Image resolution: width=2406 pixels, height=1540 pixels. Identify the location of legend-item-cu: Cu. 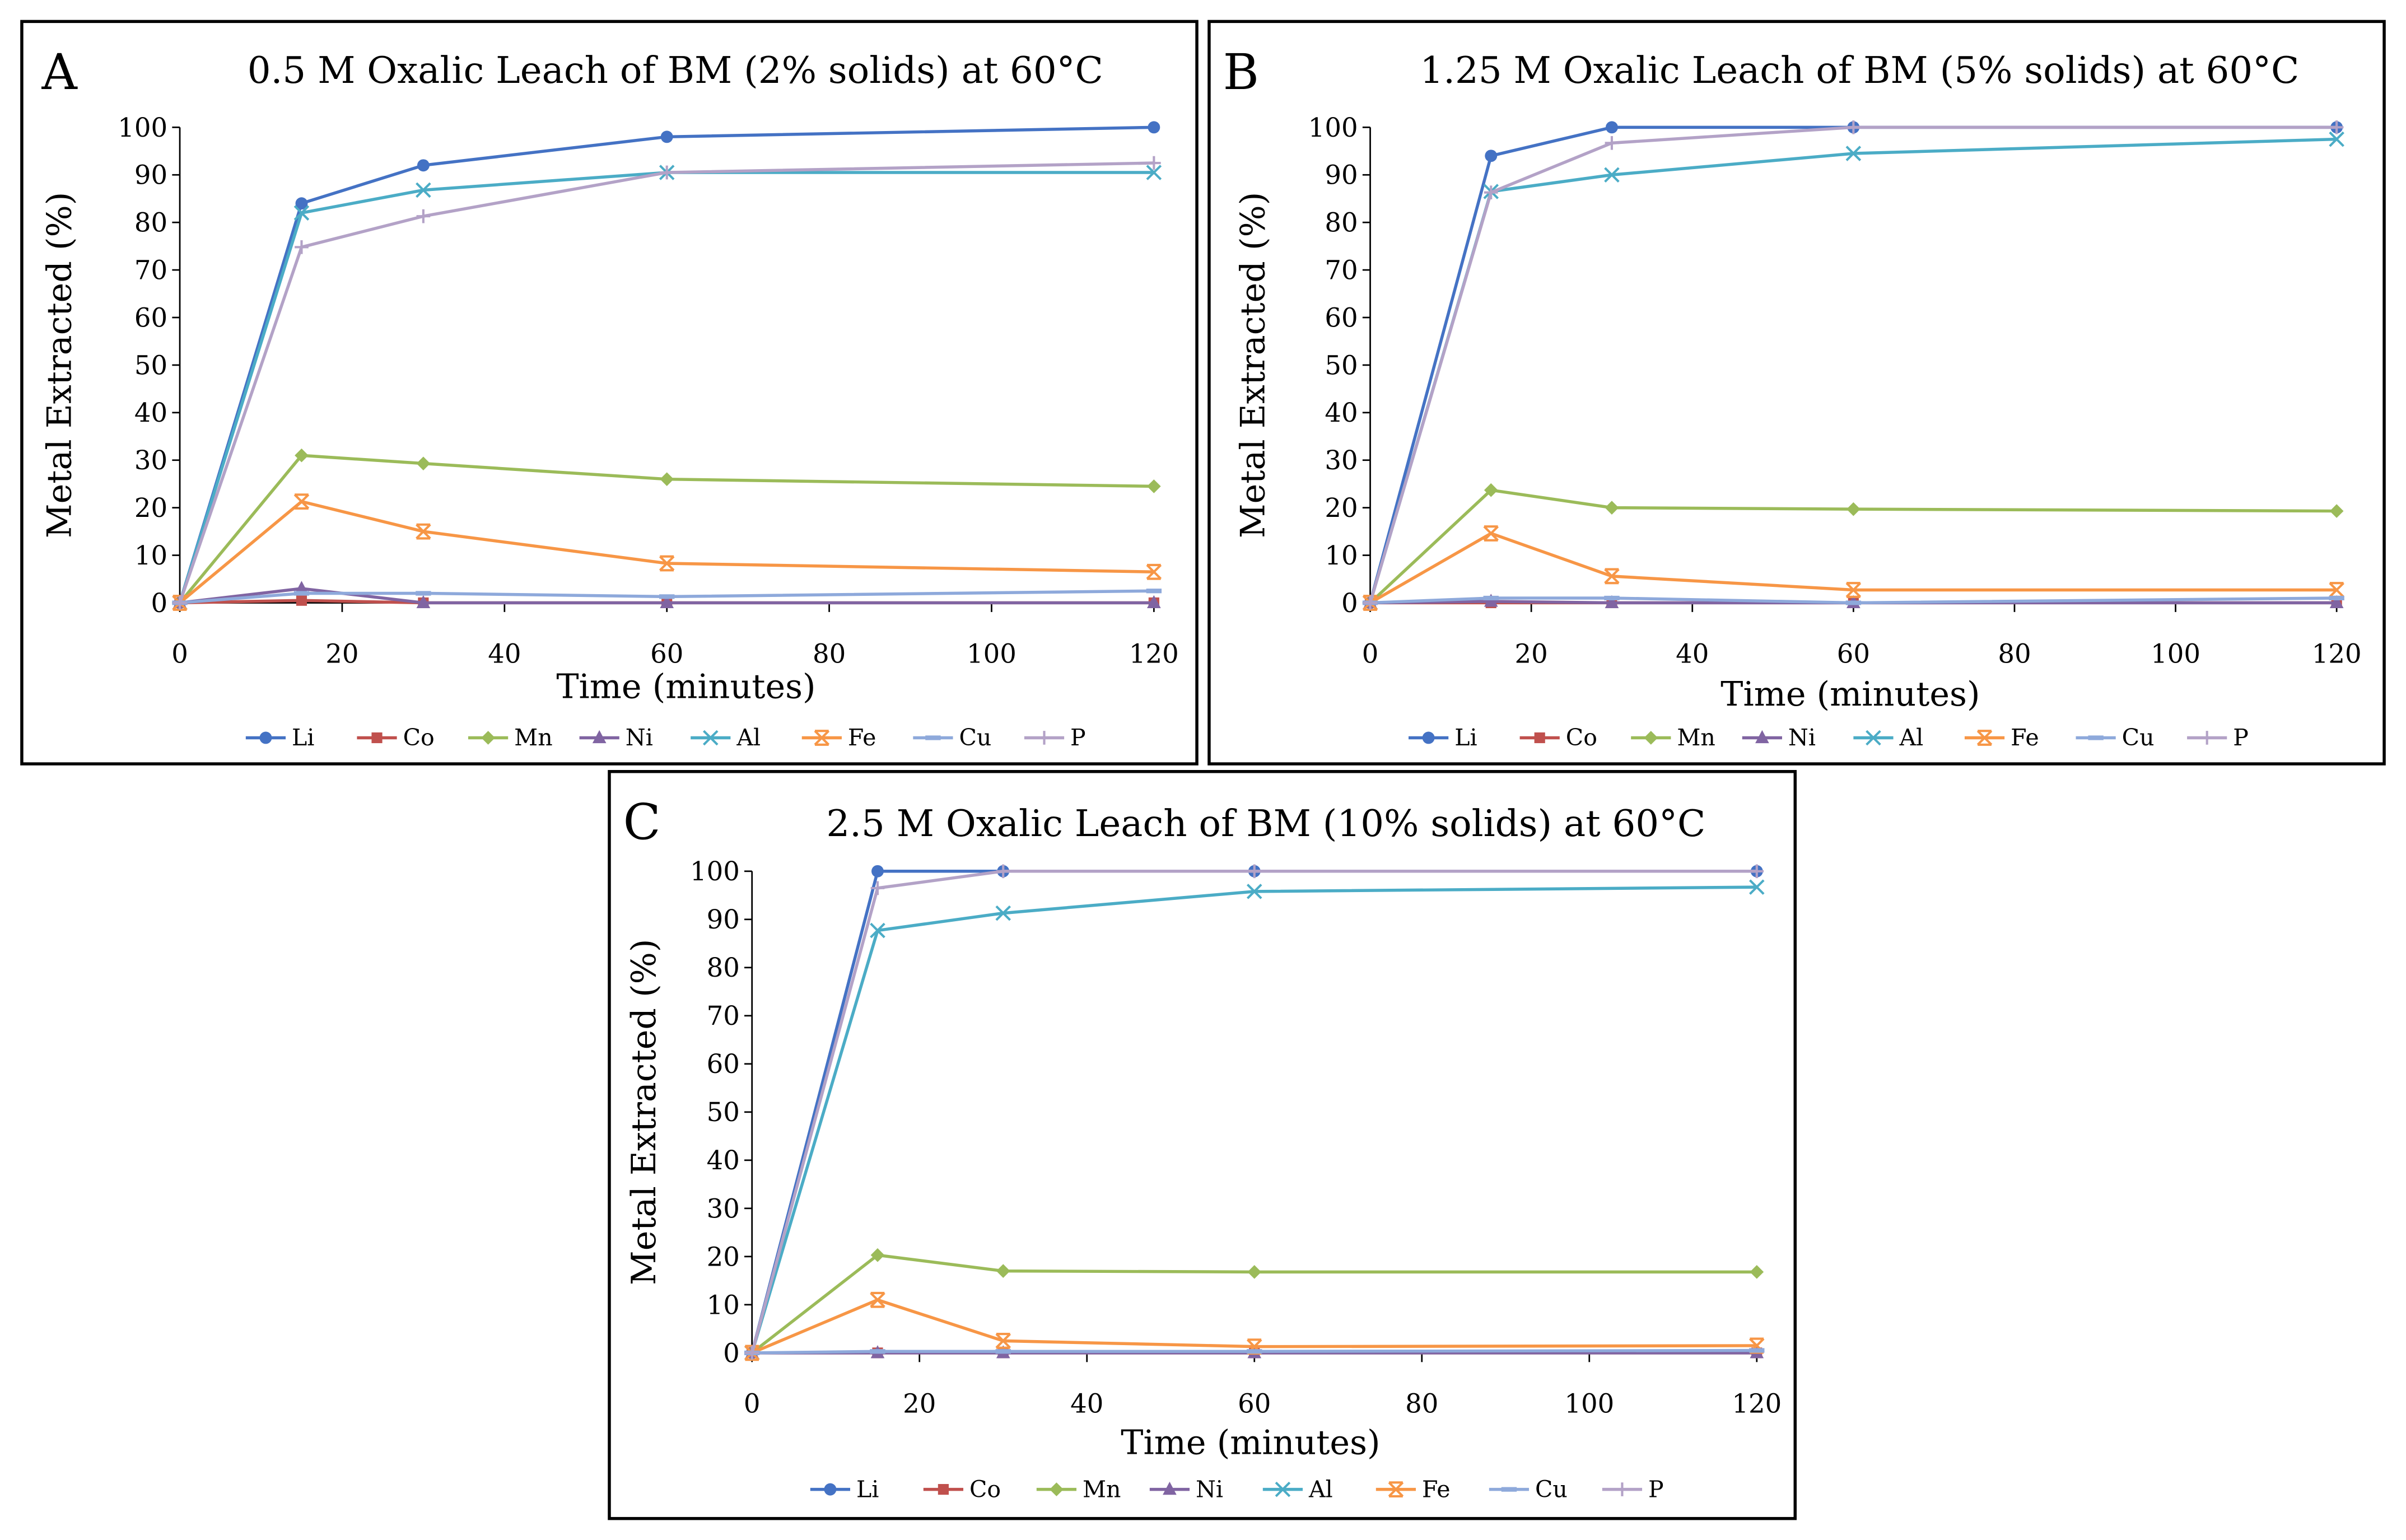
(952, 738).